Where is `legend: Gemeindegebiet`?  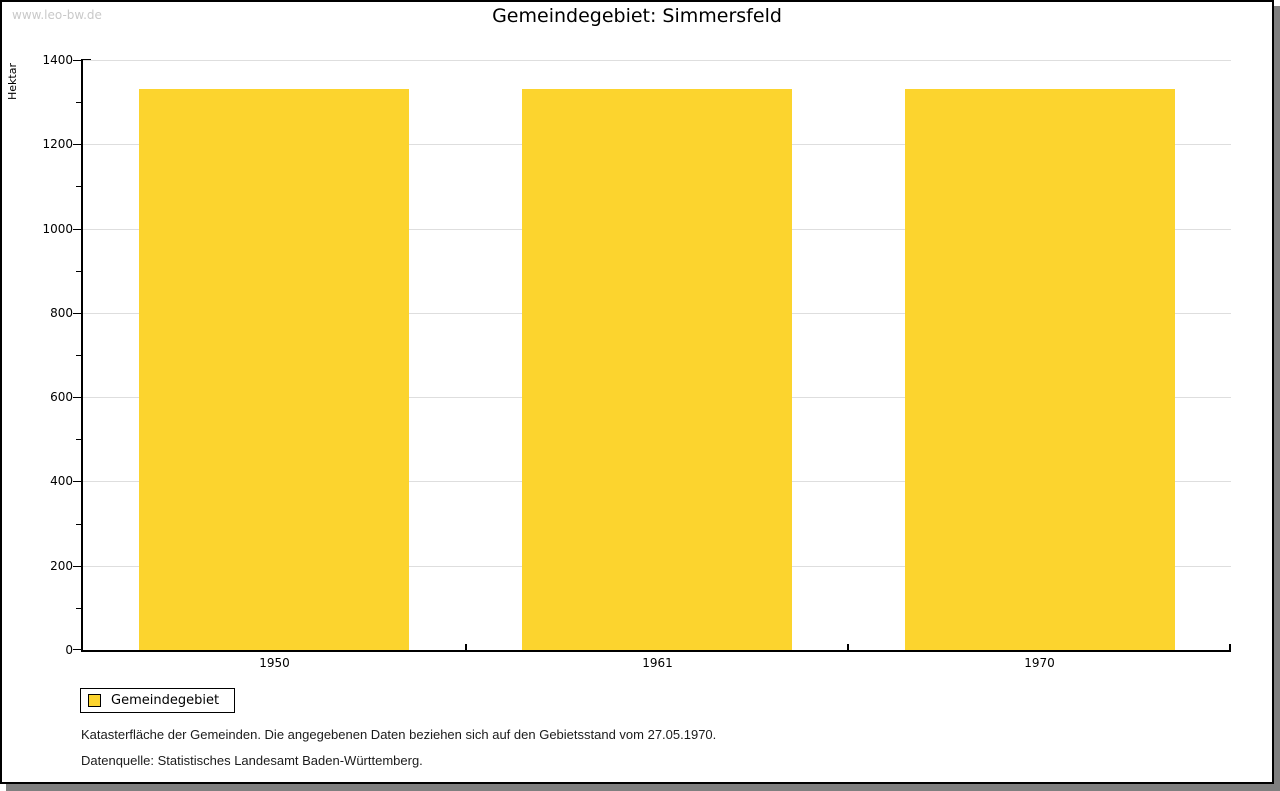
legend: Gemeindegebiet is located at coordinates (158, 700).